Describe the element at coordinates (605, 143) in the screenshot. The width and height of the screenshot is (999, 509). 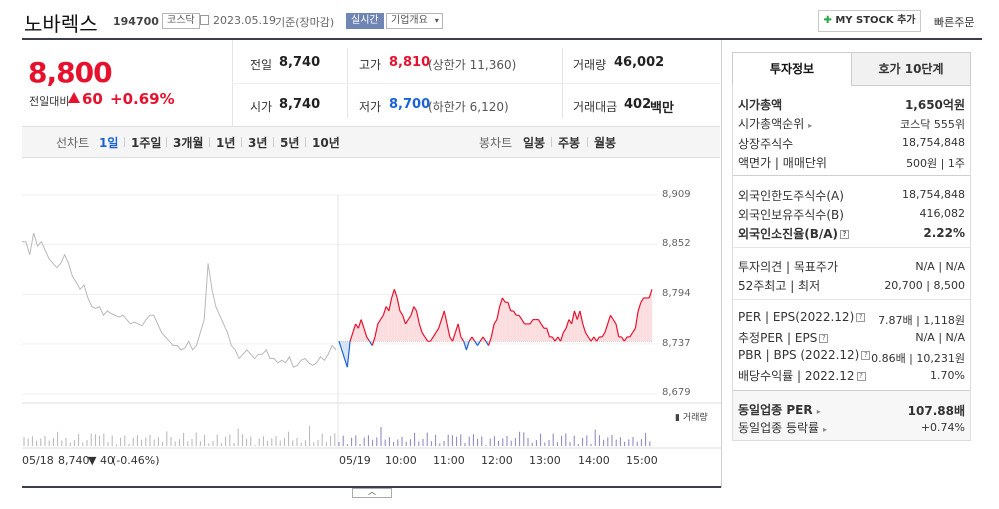
I see `candle-monthly: 월봉` at that location.